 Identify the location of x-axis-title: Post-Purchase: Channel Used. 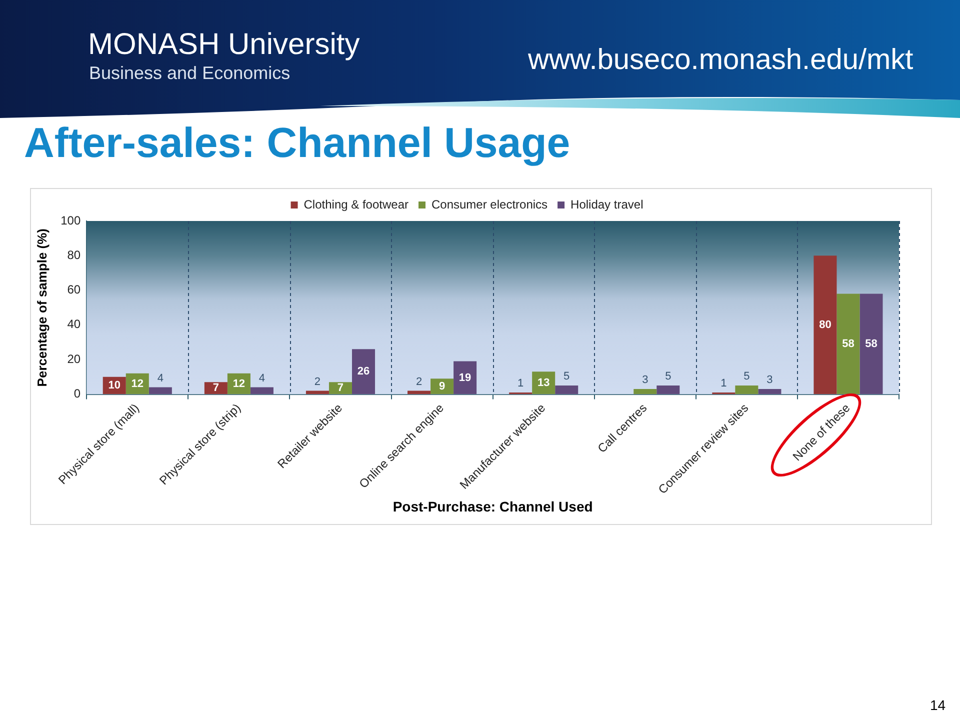
(492, 506).